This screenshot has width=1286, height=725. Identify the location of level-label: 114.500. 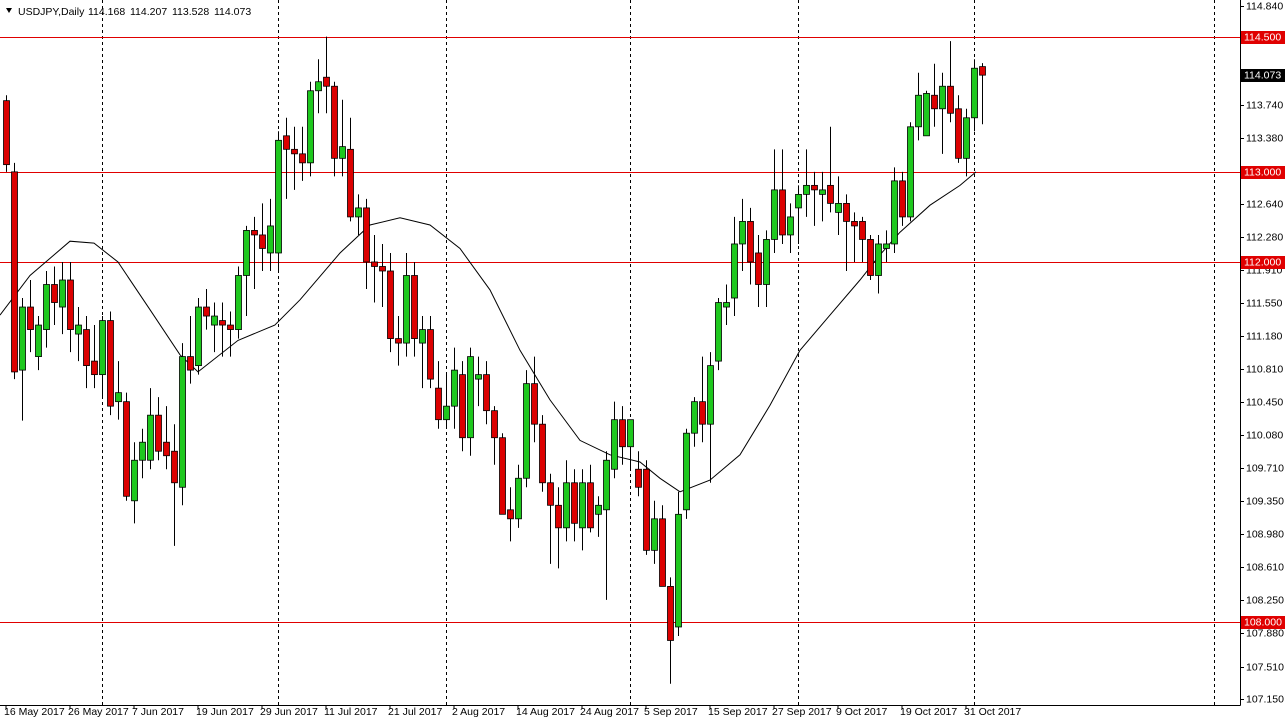
(1262, 37).